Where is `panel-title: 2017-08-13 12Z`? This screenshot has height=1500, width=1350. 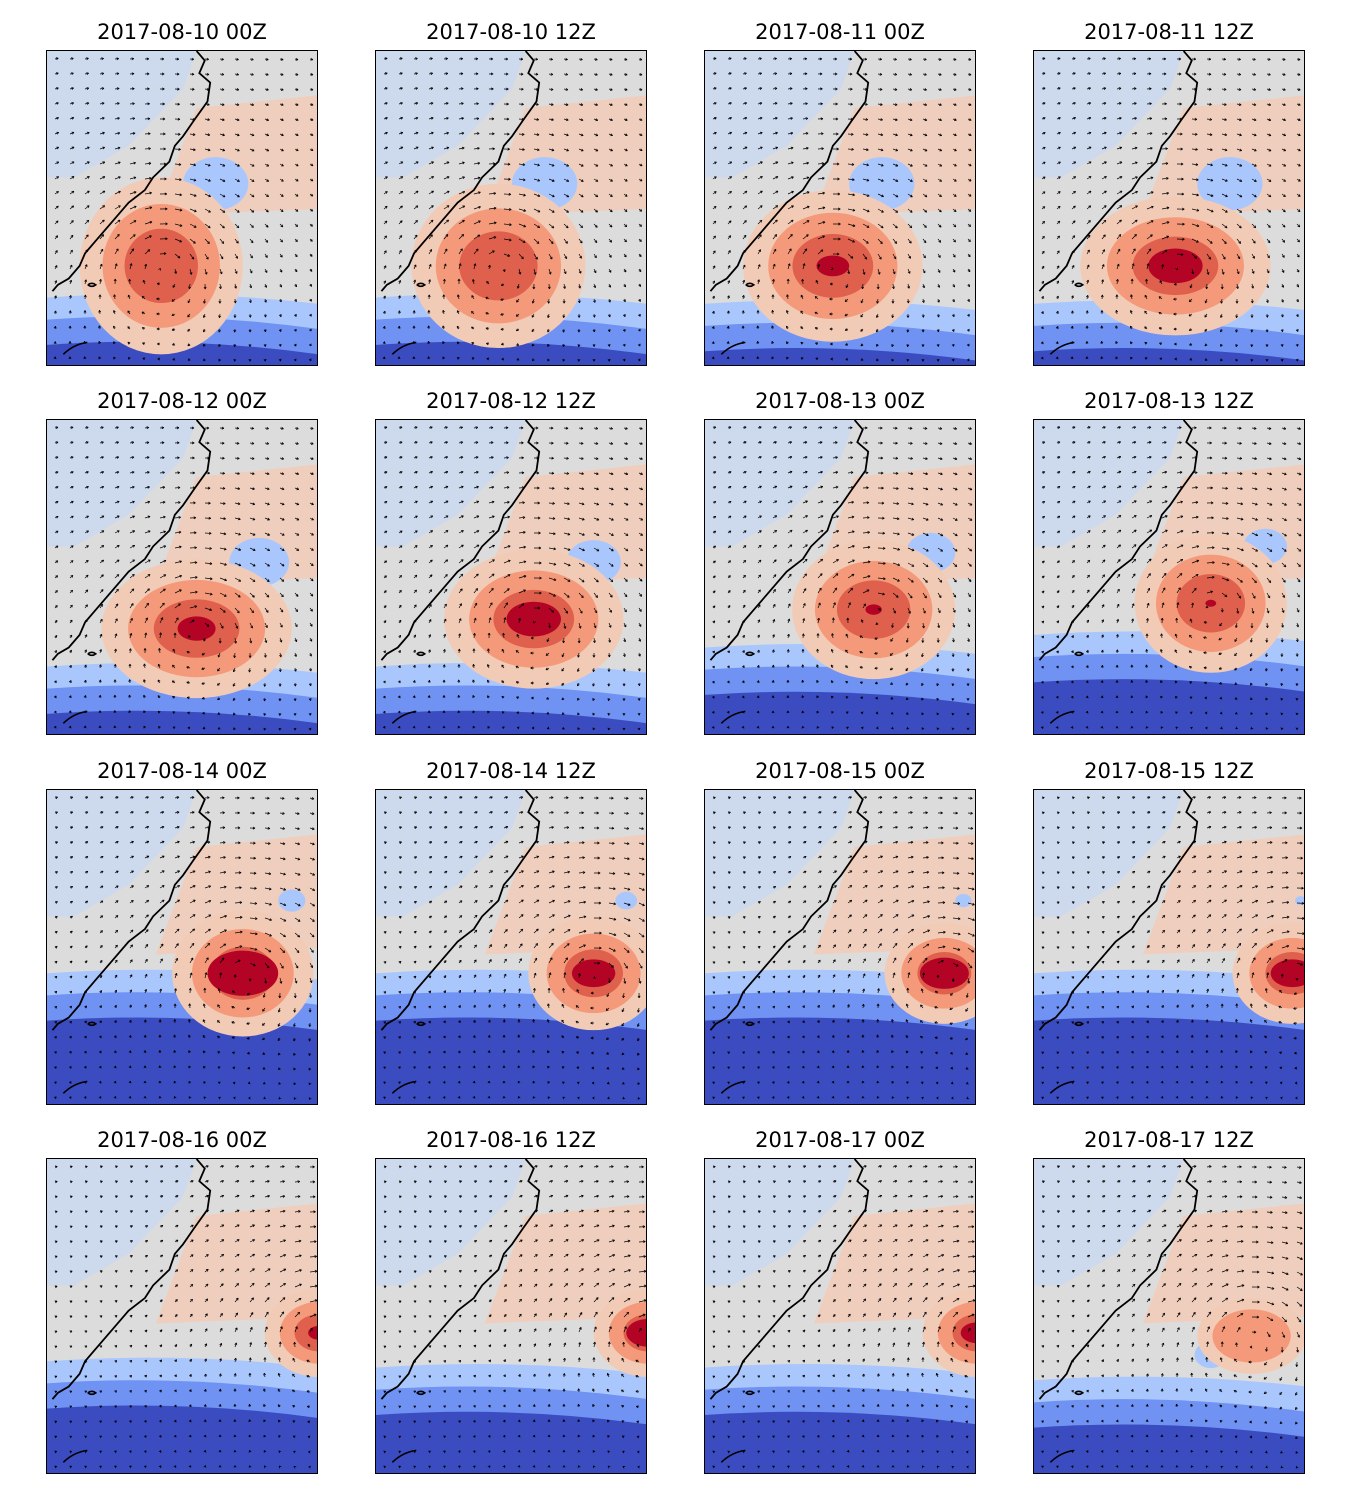
panel-title: 2017-08-13 12Z is located at coordinates (1169, 401).